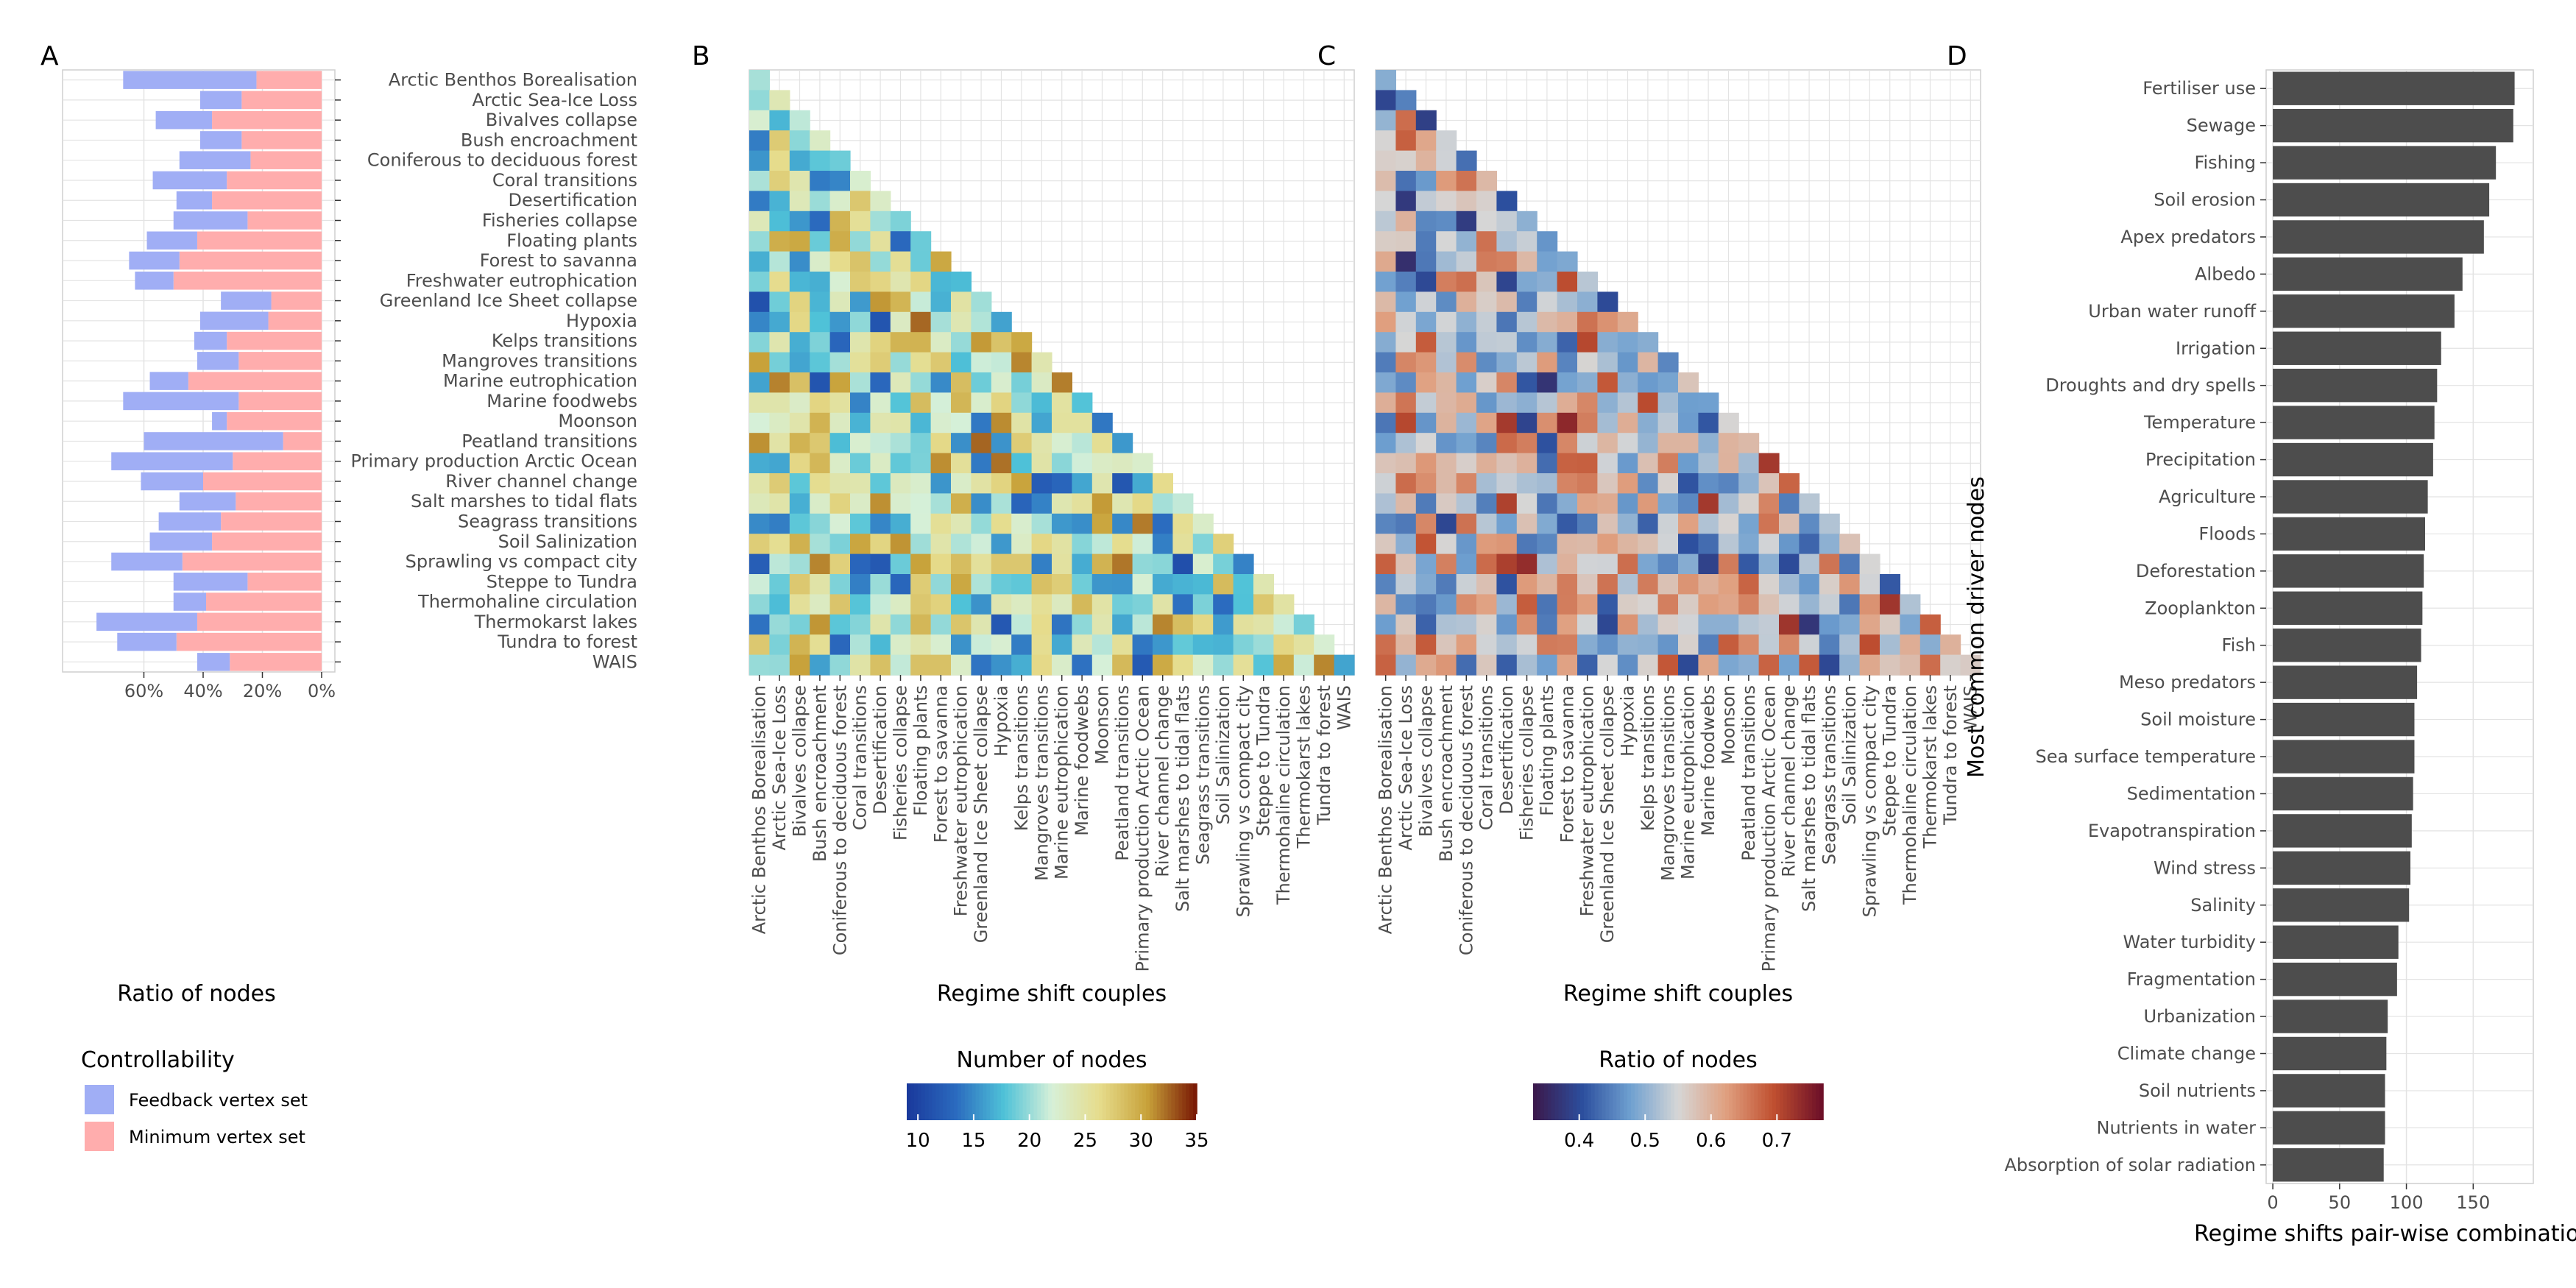 The width and height of the screenshot is (2576, 1288). Describe the element at coordinates (1446, 773) in the screenshot. I see `panelC-col-label: Bush encroachment` at that location.